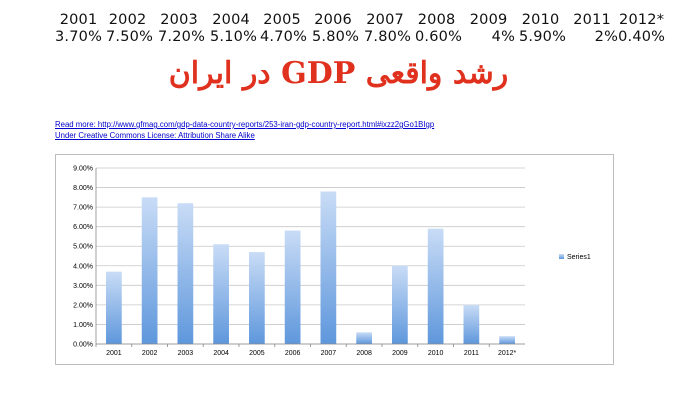 This screenshot has height=416, width=677. I want to click on x-tick-label: 2008, so click(364, 353).